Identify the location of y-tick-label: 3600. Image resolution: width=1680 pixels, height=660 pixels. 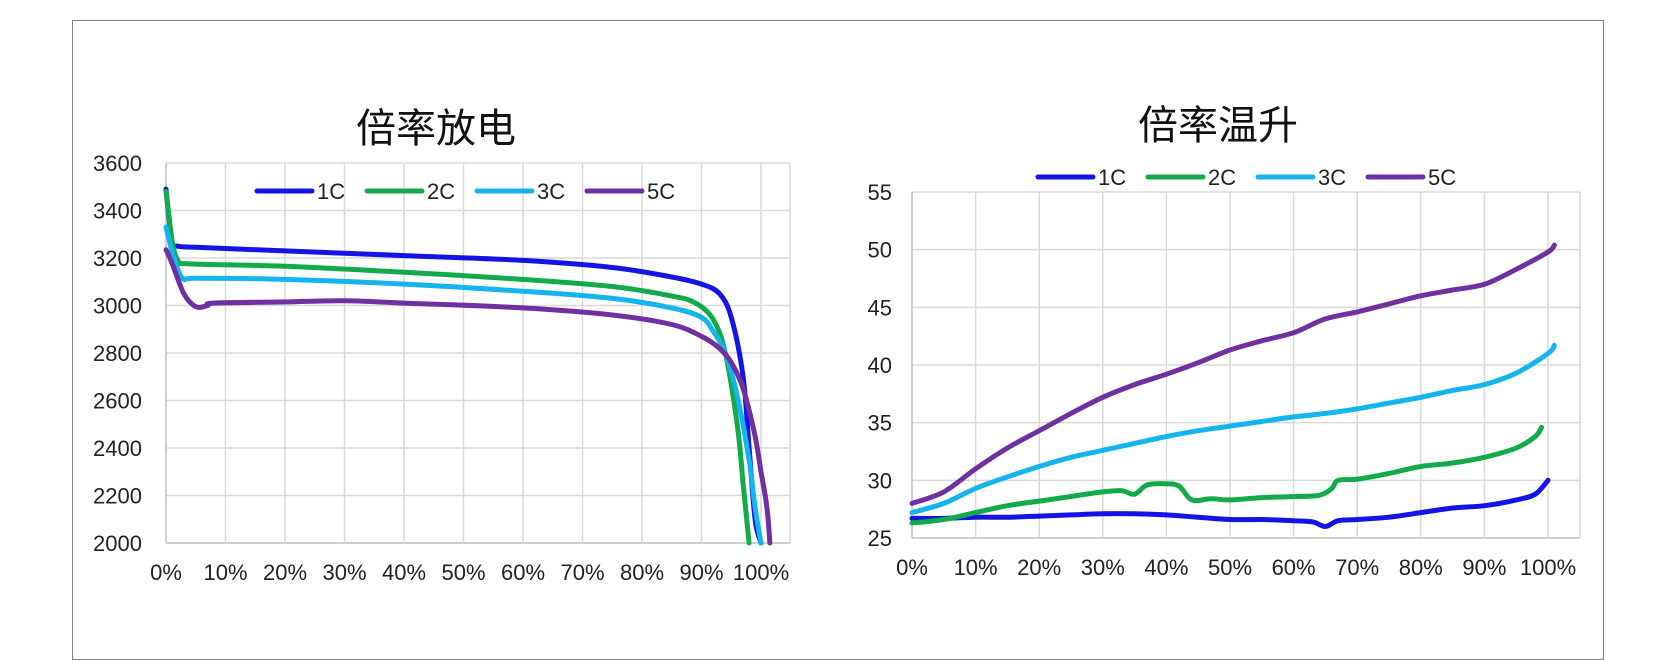
(117, 163).